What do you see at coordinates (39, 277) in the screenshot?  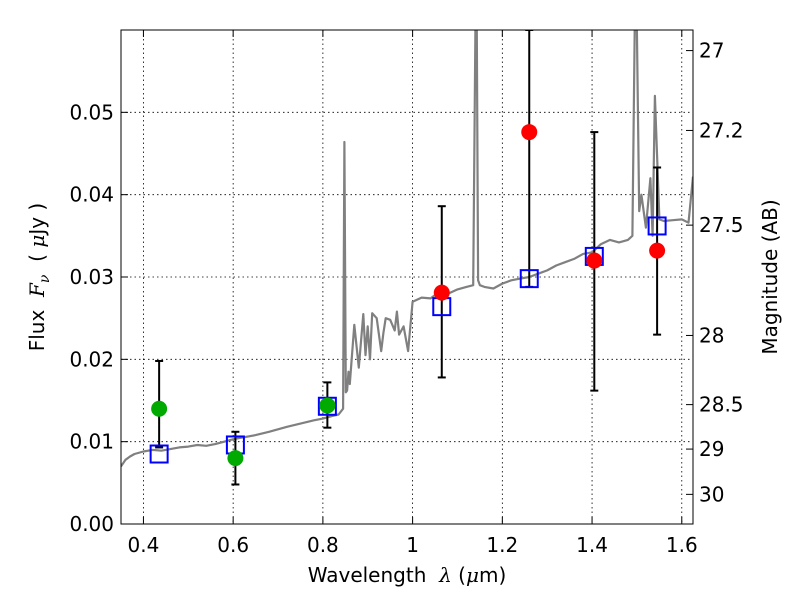 I see `y-axis-title: Flux Fν ( μJy )` at bounding box center [39, 277].